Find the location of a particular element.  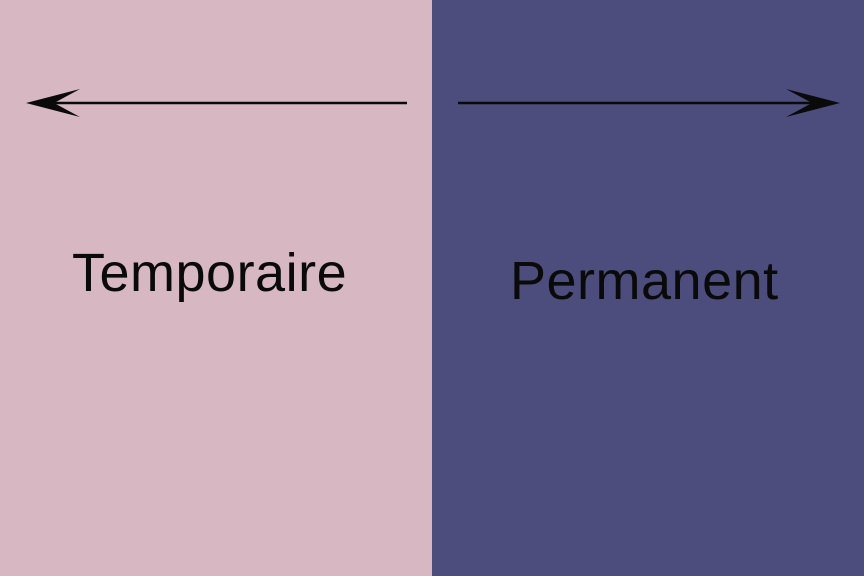

arrow-left-icon is located at coordinates (216, 103).